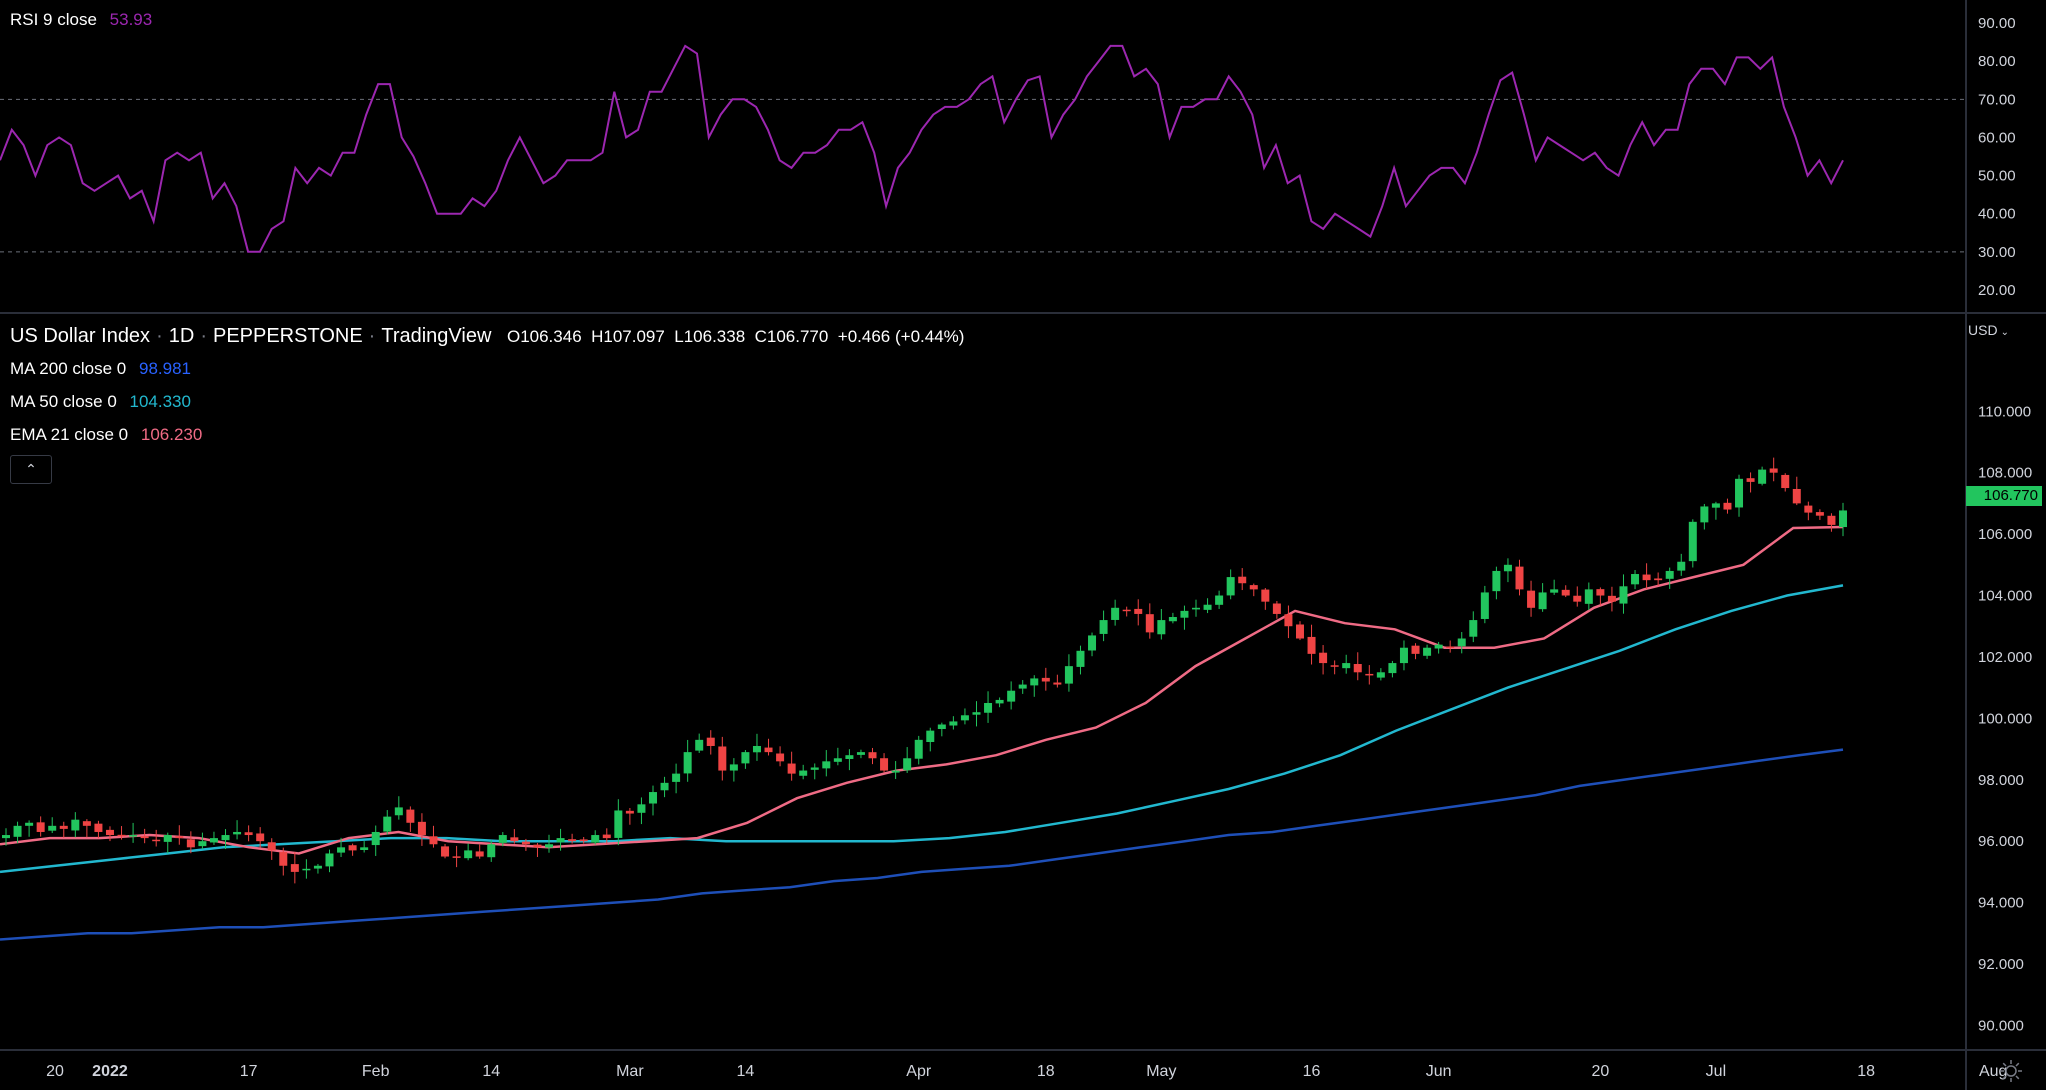 The height and width of the screenshot is (1090, 2046). What do you see at coordinates (1312, 1071) in the screenshot?
I see `time-tick-label: 16` at bounding box center [1312, 1071].